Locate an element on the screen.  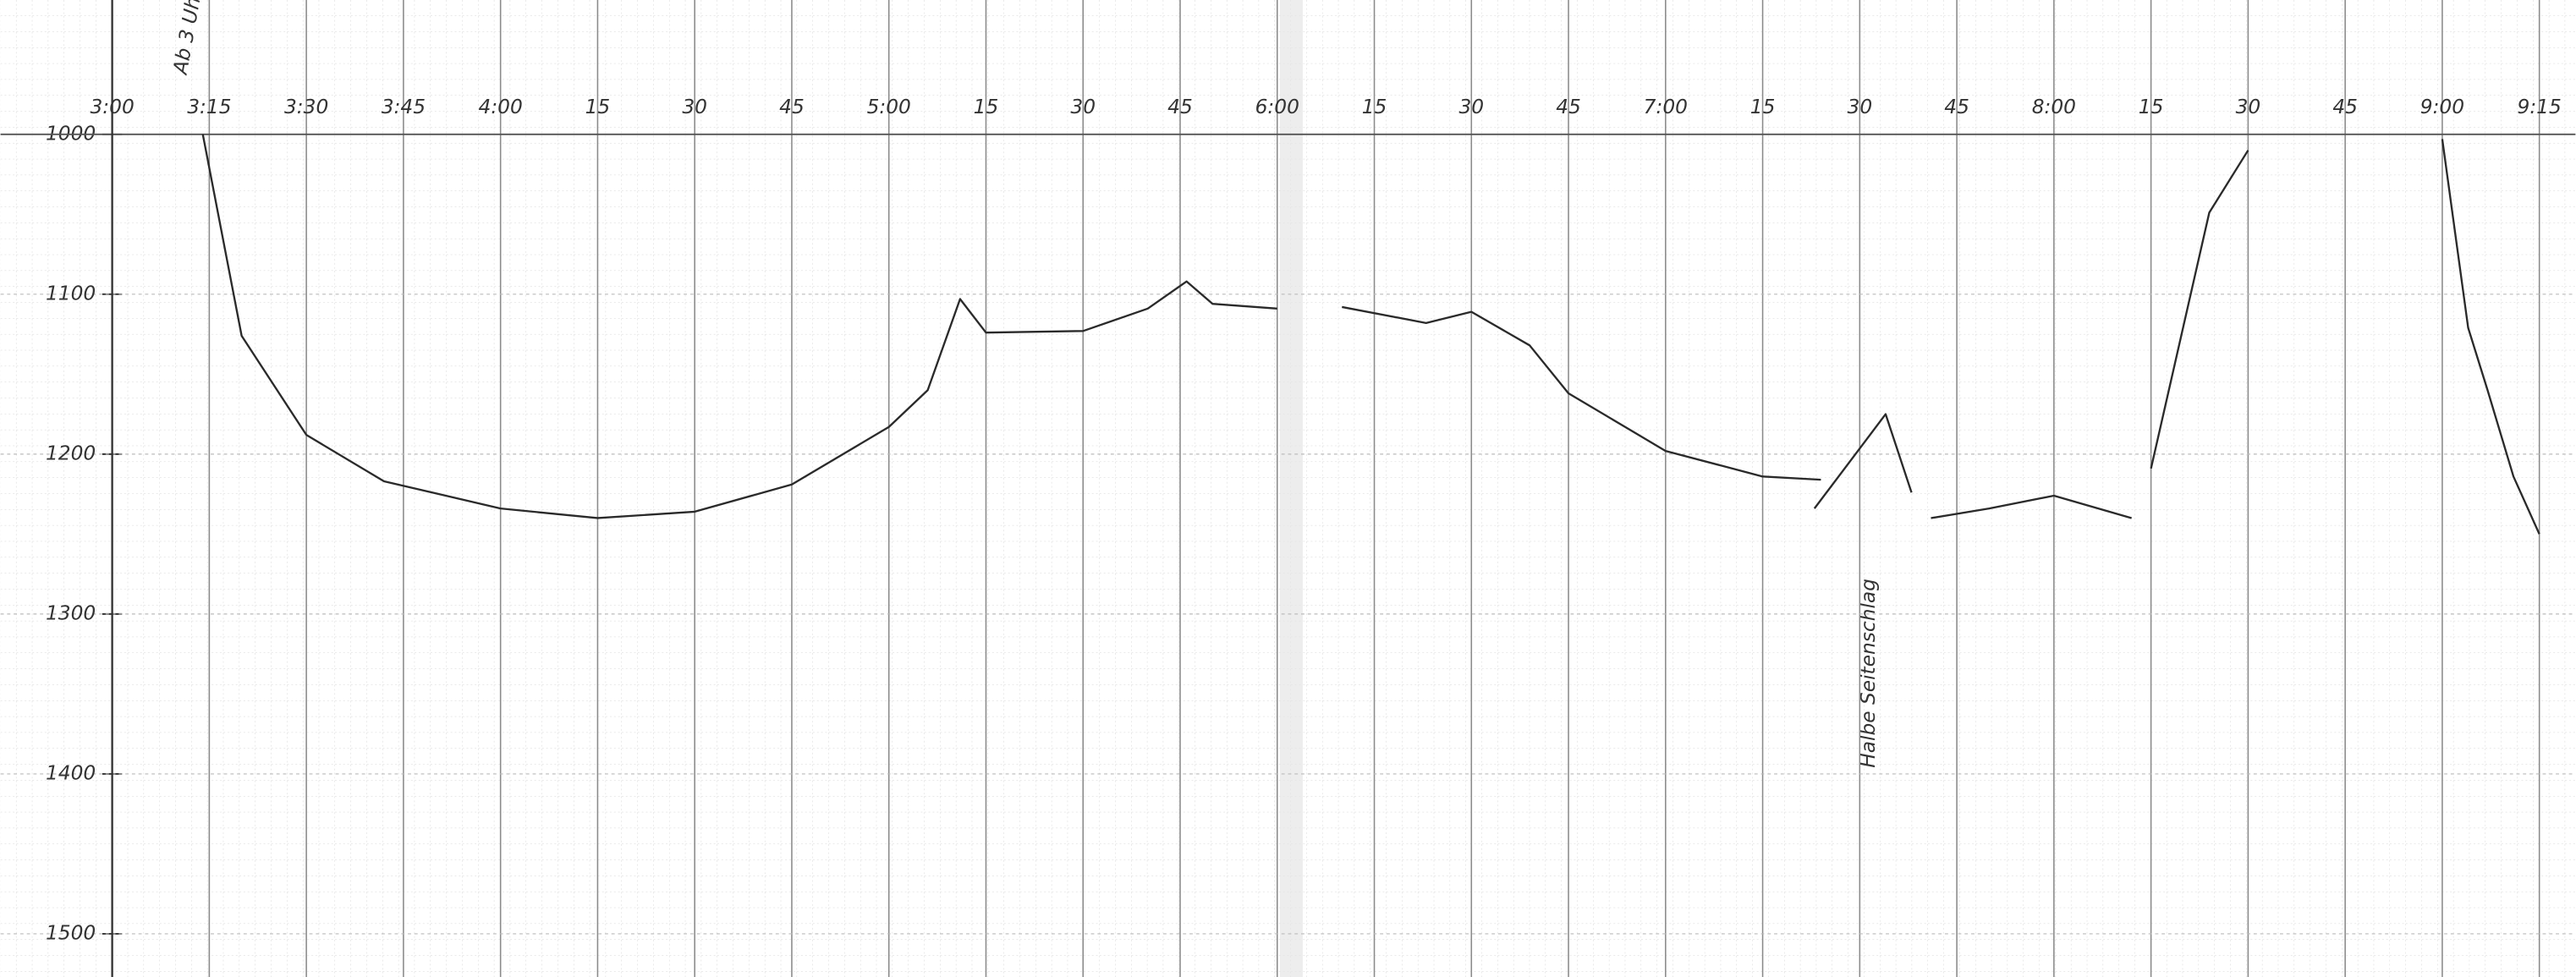
paper-fold is located at coordinates (1291, 488).